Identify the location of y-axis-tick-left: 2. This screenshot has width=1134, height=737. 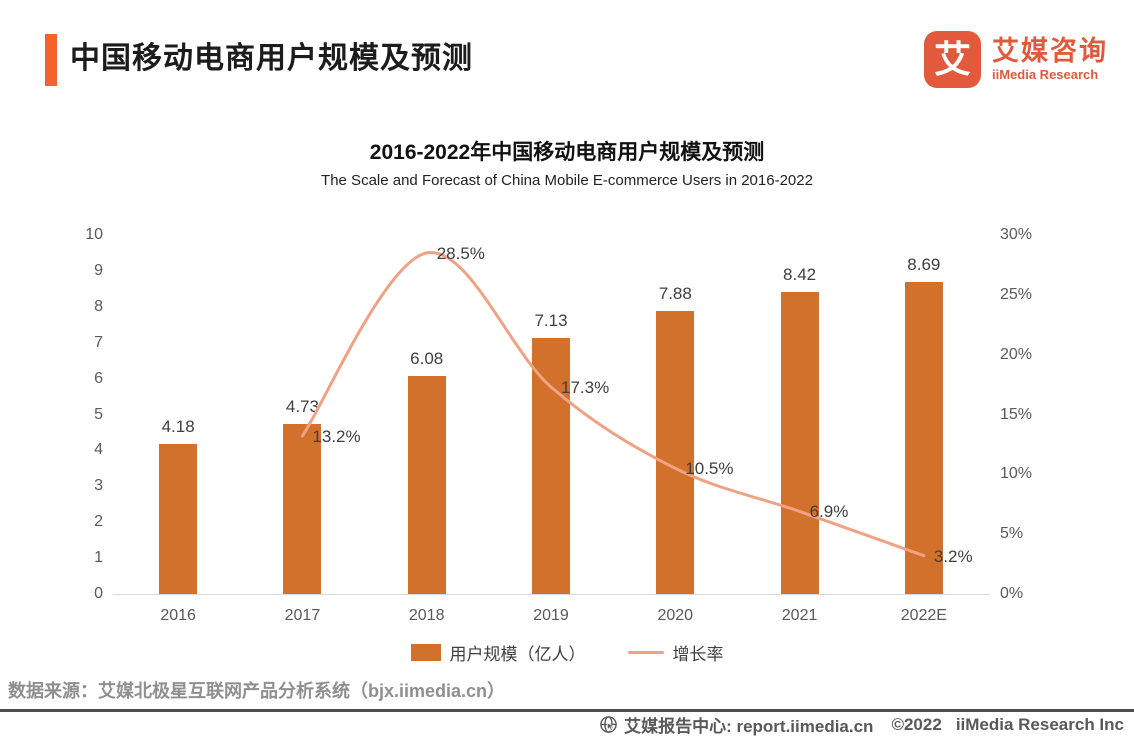
(98, 522).